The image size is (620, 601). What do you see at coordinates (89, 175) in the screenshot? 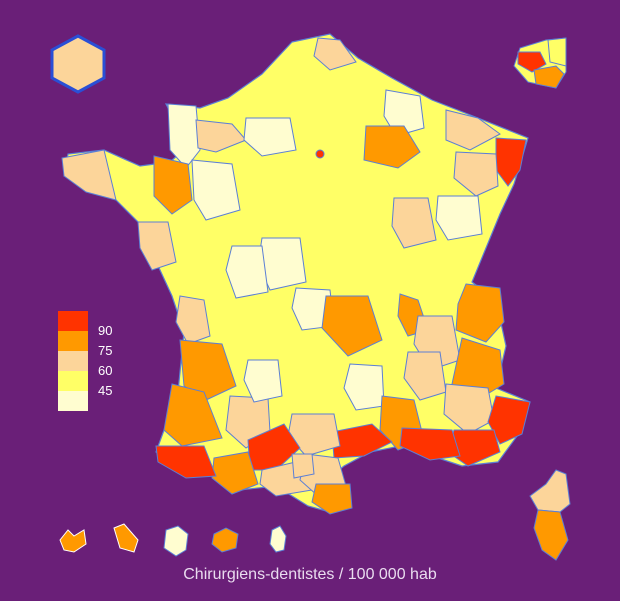
I see `dept-tan-west-brittany` at bounding box center [89, 175].